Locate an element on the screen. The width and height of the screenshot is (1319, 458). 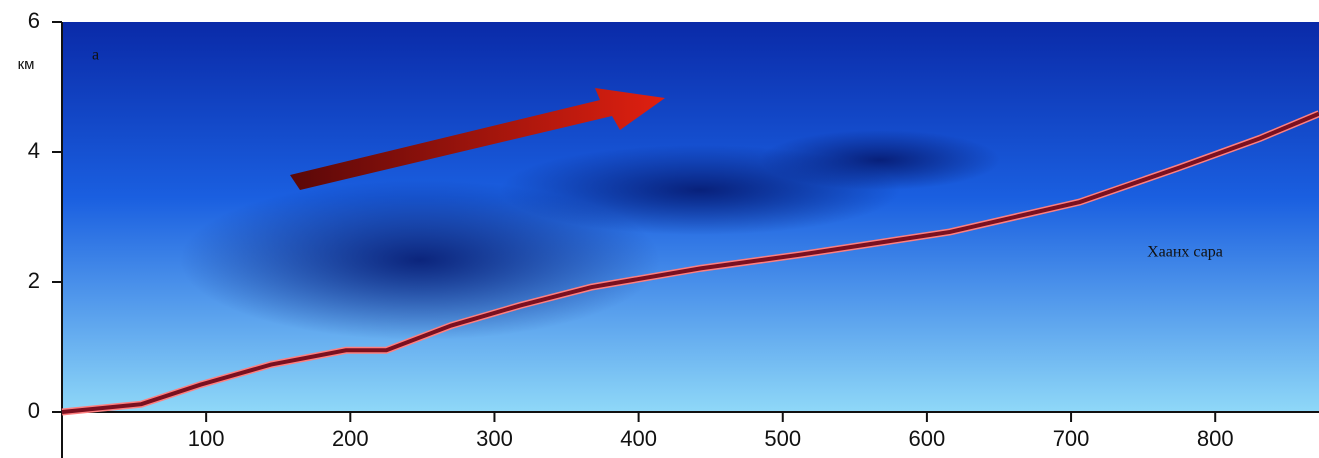
x-tick-label: 700 is located at coordinates (1071, 438).